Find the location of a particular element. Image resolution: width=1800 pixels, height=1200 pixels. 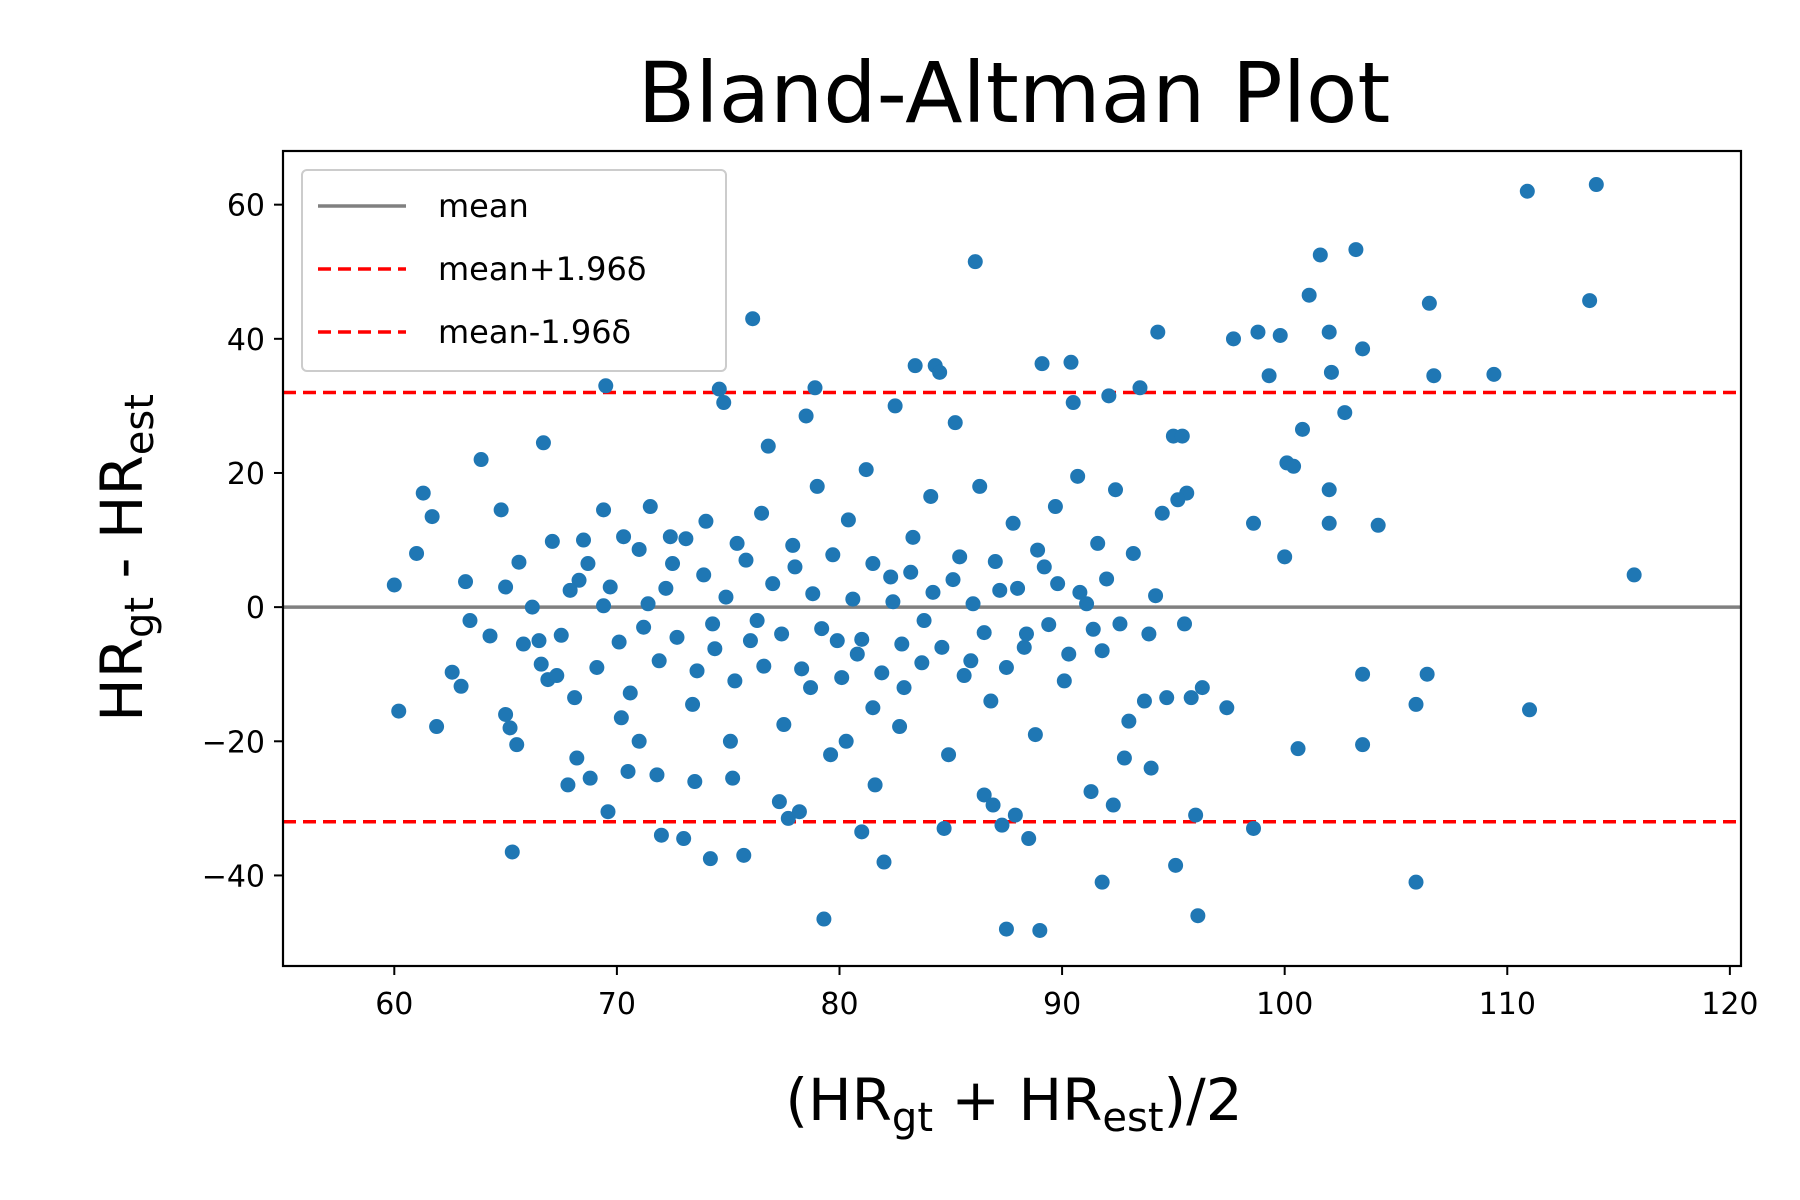

x-axis: 60 70 80 90 100 110 120 is located at coordinates (1067, 994).